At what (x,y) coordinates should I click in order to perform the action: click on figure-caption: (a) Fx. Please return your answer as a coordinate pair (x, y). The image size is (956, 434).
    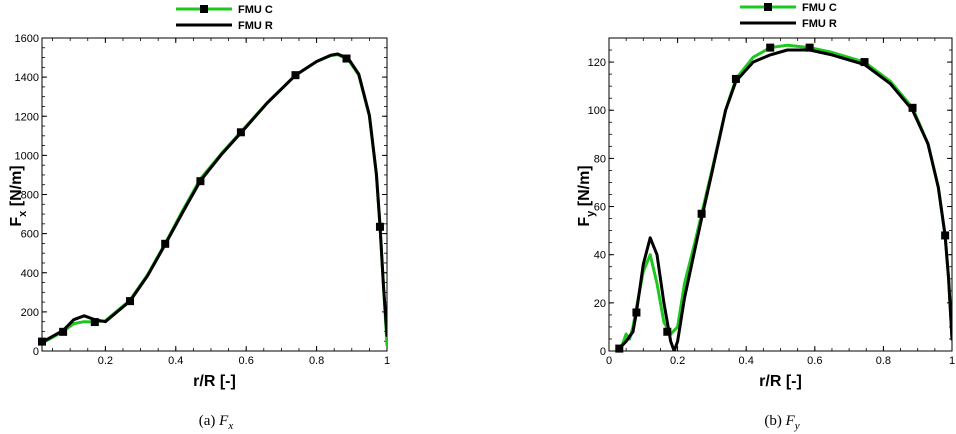
    Looking at the image, I should click on (216, 422).